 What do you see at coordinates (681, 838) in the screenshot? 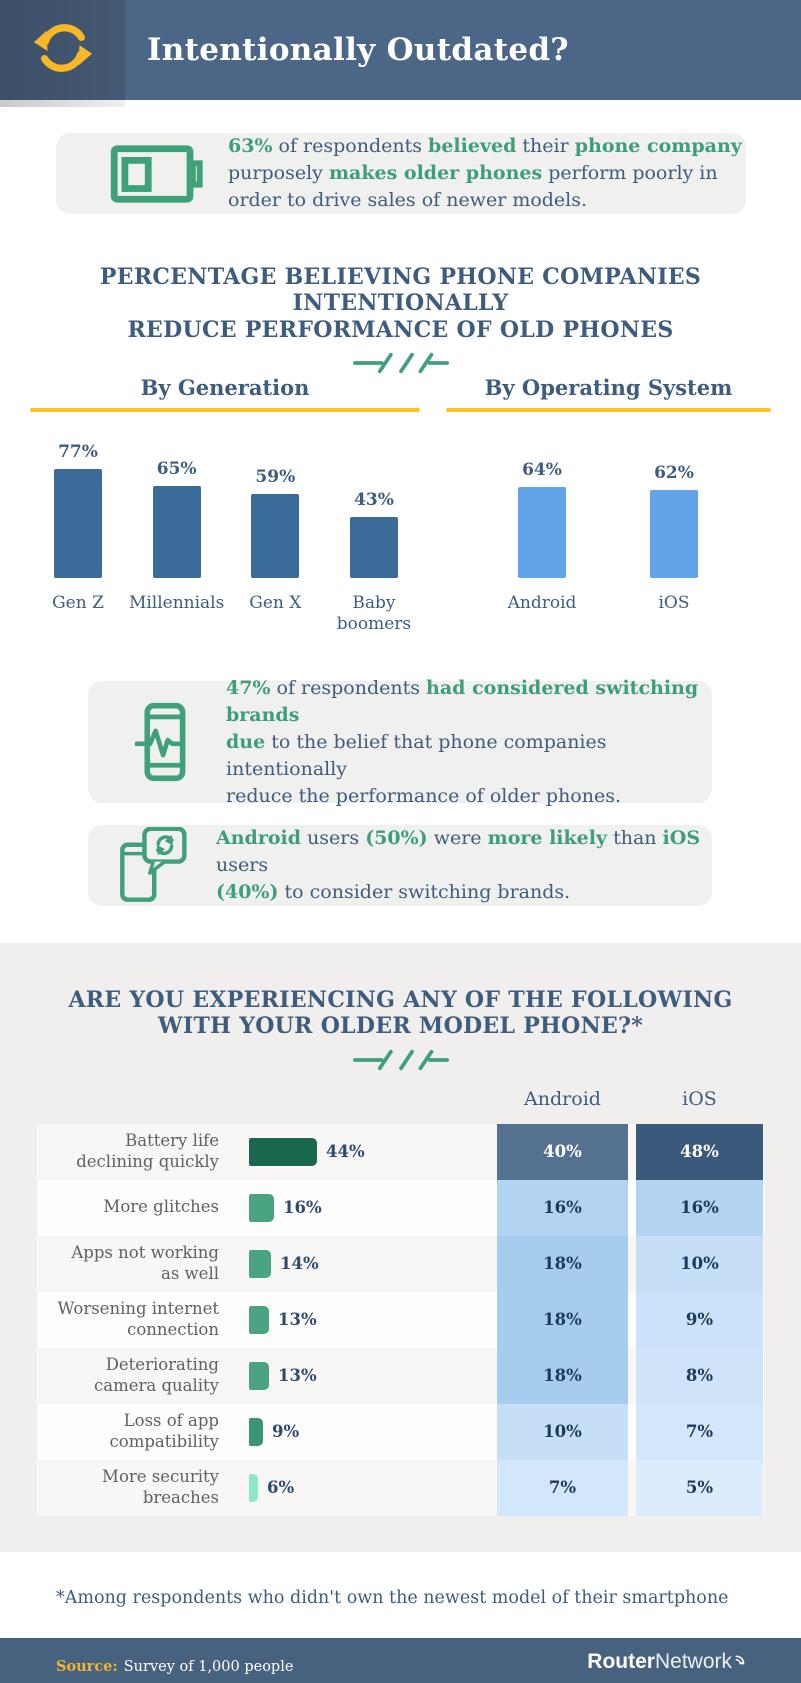
I see `emphasis-text: iOS` at bounding box center [681, 838].